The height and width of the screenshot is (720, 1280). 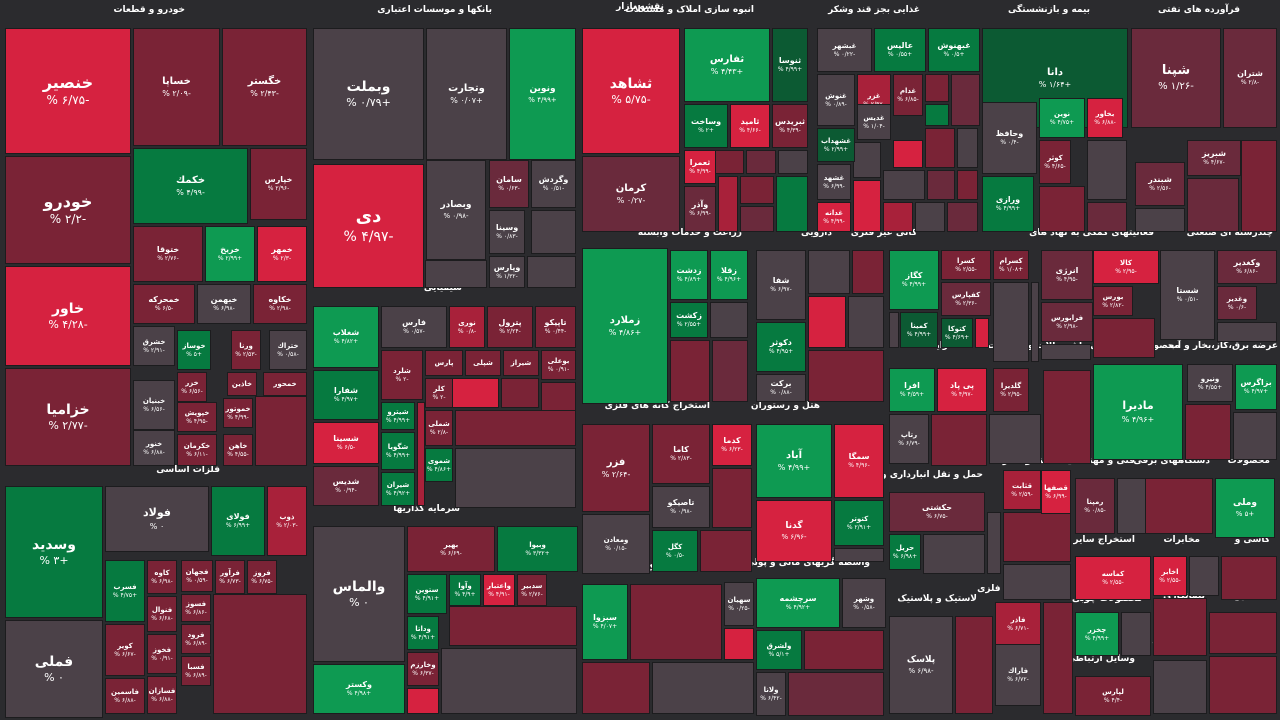 I want to click on stock-tile: ونوين +۴/۹۹ %, so click(x=542, y=94).